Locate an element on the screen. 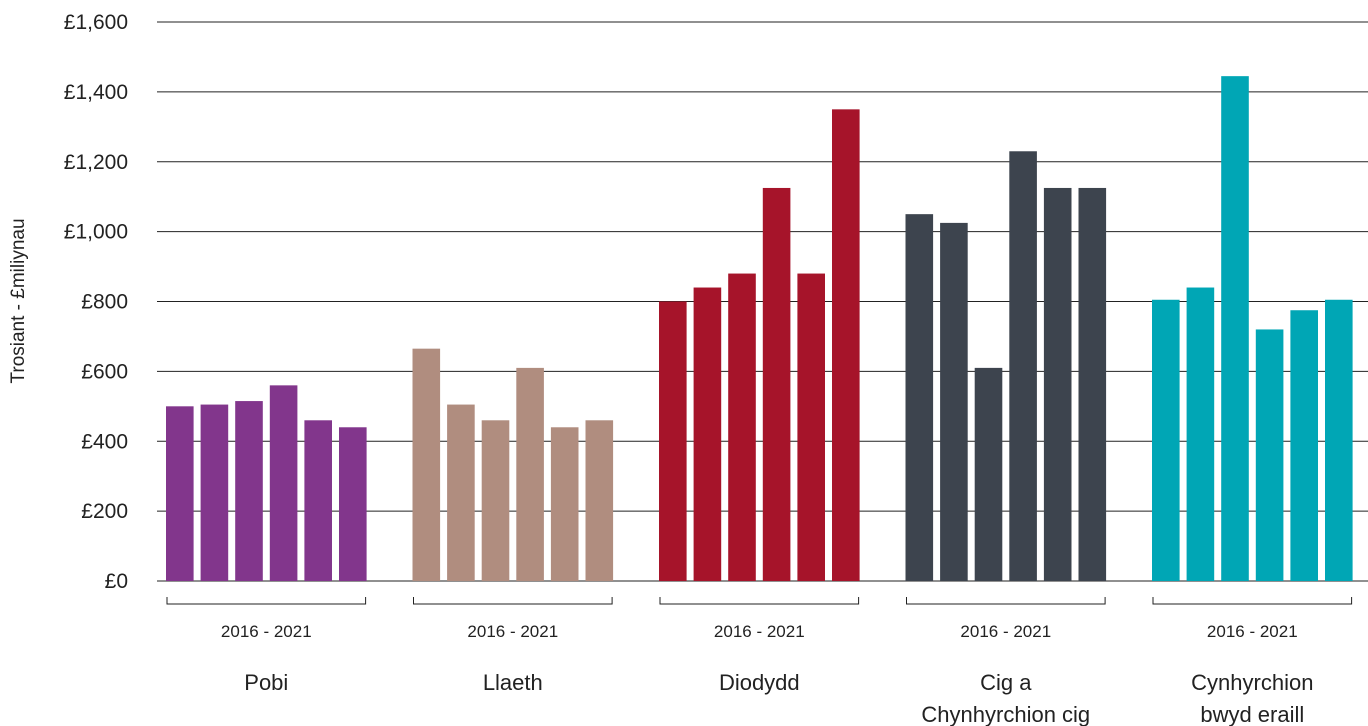 This screenshot has height=726, width=1368. category-label: Llaeth is located at coordinates (513, 682).